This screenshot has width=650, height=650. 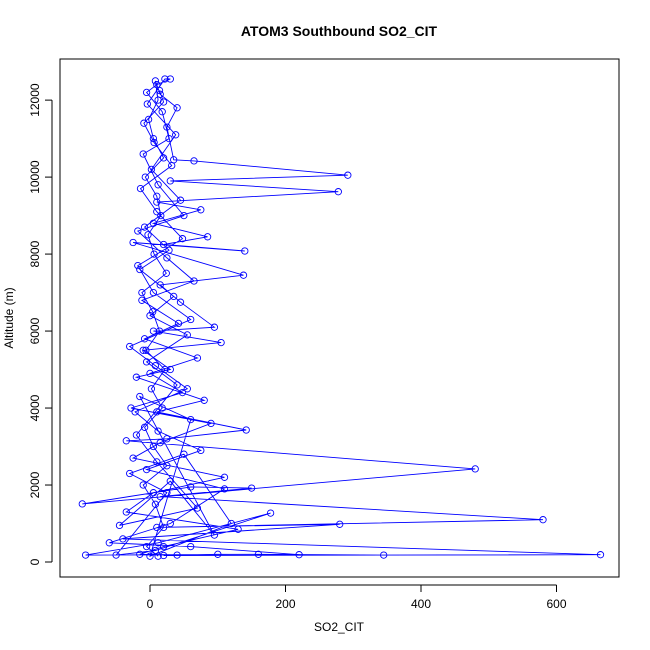 I want to click on y-tick-label: 0, so click(x=35, y=561).